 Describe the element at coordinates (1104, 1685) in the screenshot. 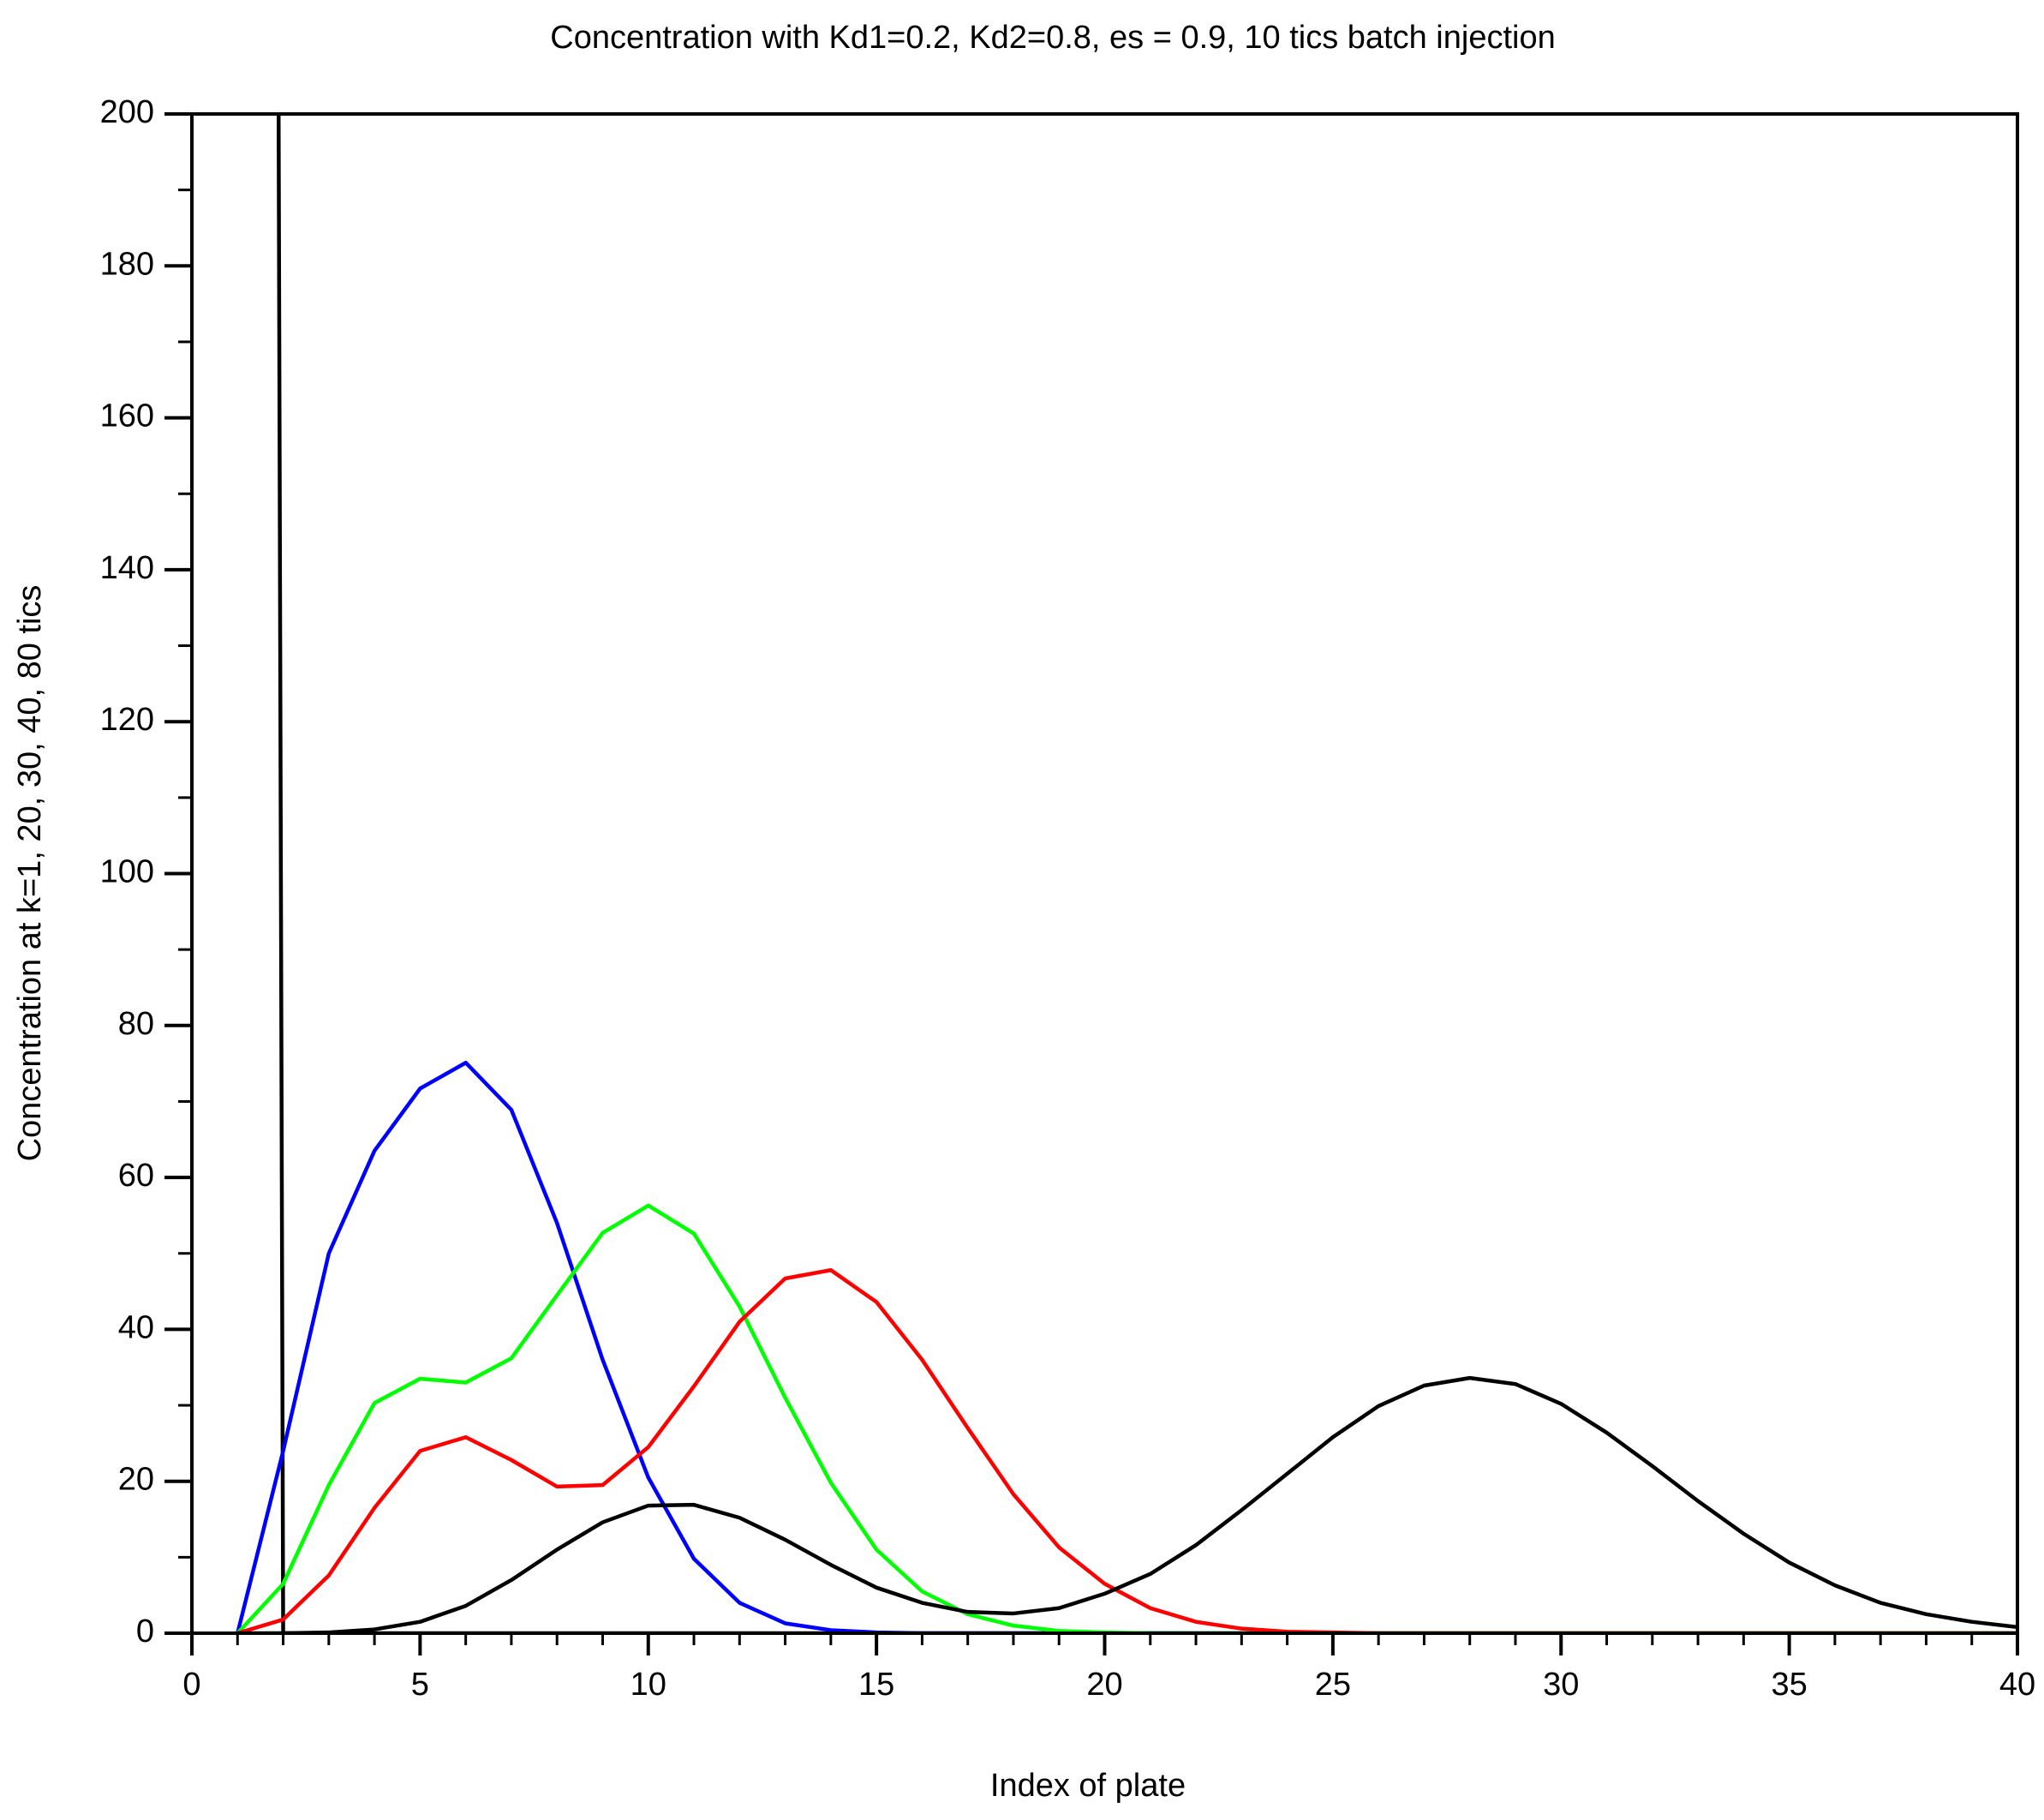

I see `x-tick-label: 20` at that location.